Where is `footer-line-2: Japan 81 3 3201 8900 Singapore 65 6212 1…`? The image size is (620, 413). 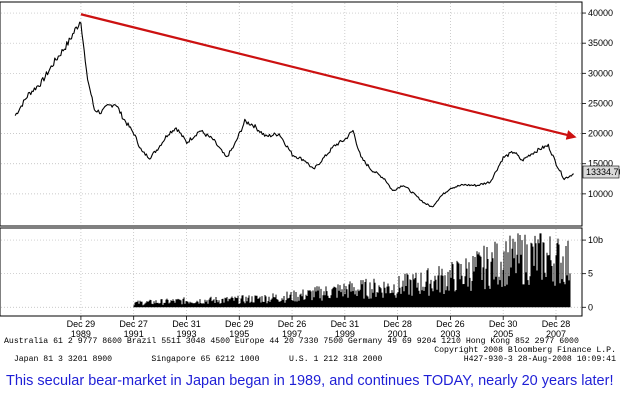 footer-line-2: Japan 81 3 3201 8900 Singapore 65 6212 1… is located at coordinates (310, 359).